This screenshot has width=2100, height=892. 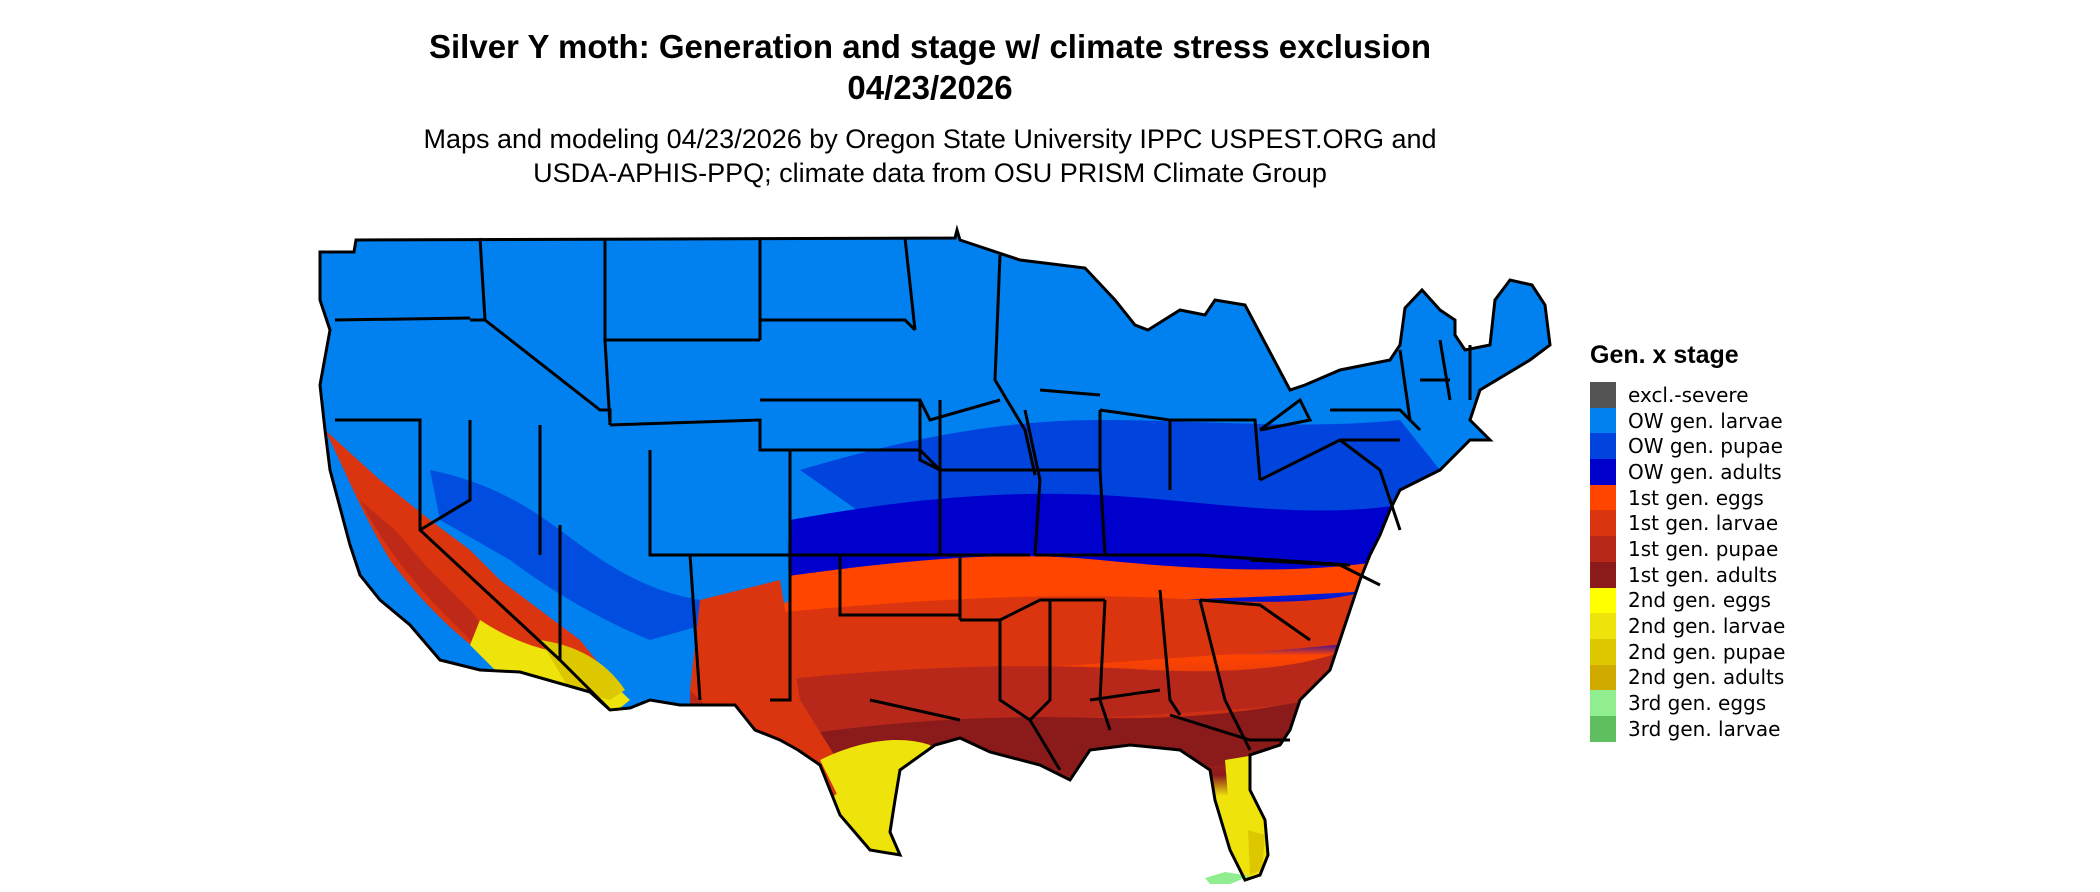 What do you see at coordinates (1703, 574) in the screenshot?
I see `legend-label: 1st gen. adults` at bounding box center [1703, 574].